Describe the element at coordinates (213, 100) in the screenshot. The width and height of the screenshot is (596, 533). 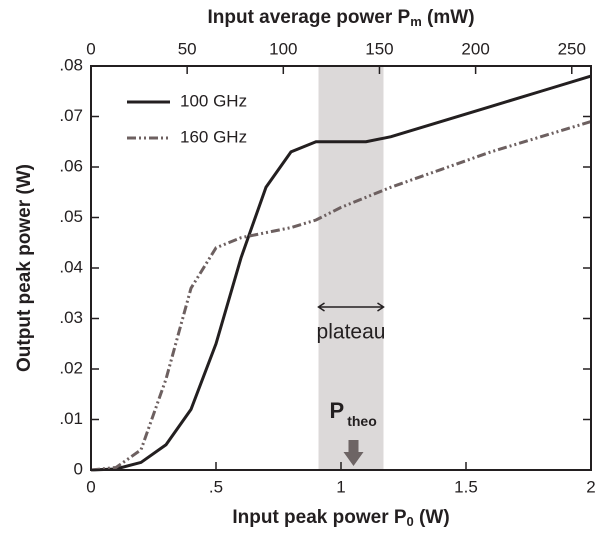
I see `legend-label: 100 GHz` at that location.